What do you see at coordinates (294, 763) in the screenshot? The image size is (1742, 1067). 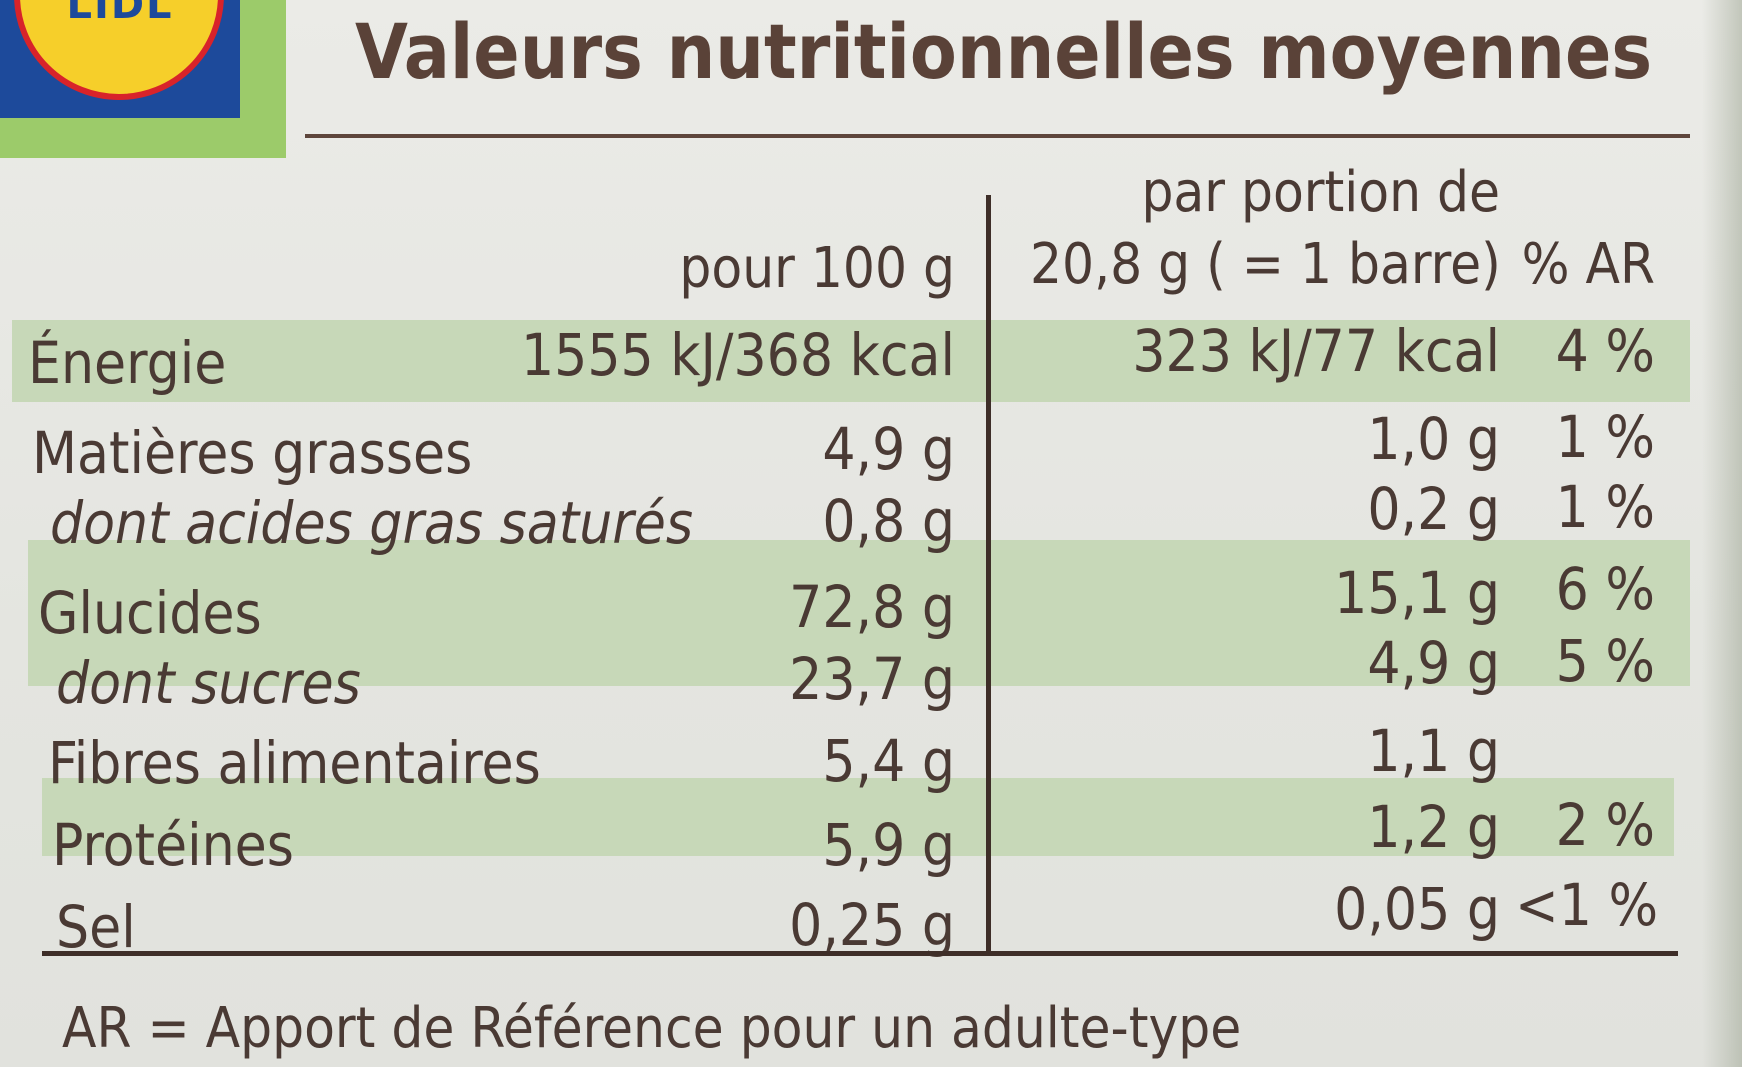 I see `row-label: Fibres alimentaires` at bounding box center [294, 763].